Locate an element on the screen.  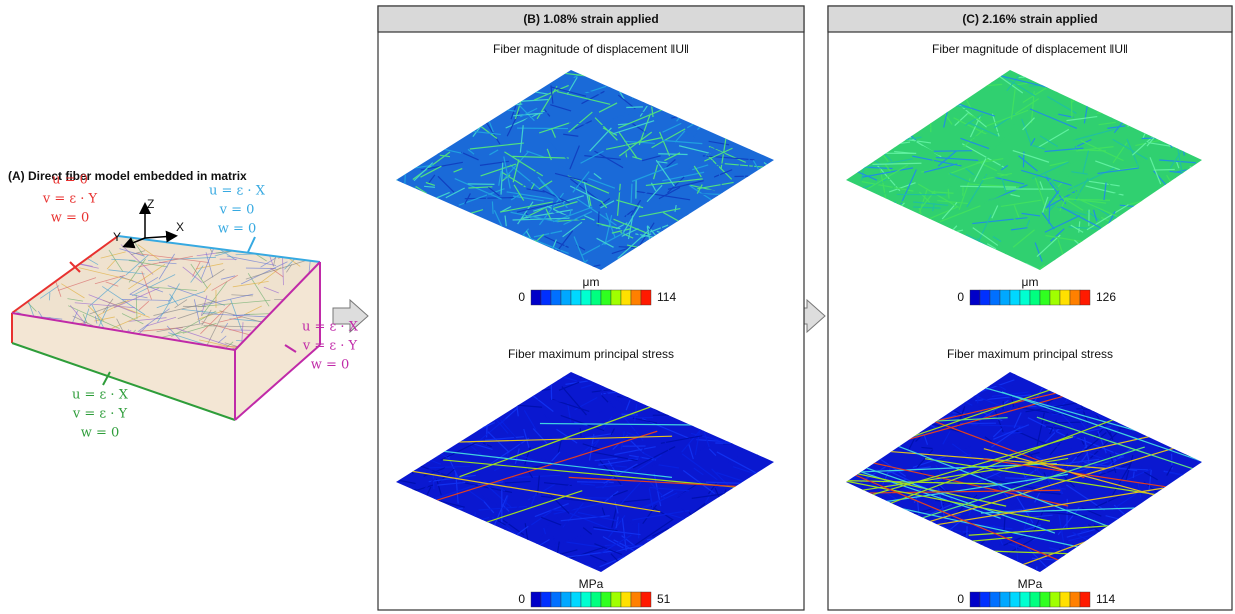
panel-title: (C) 2.16% strain applied is located at coordinates (1029, 19).